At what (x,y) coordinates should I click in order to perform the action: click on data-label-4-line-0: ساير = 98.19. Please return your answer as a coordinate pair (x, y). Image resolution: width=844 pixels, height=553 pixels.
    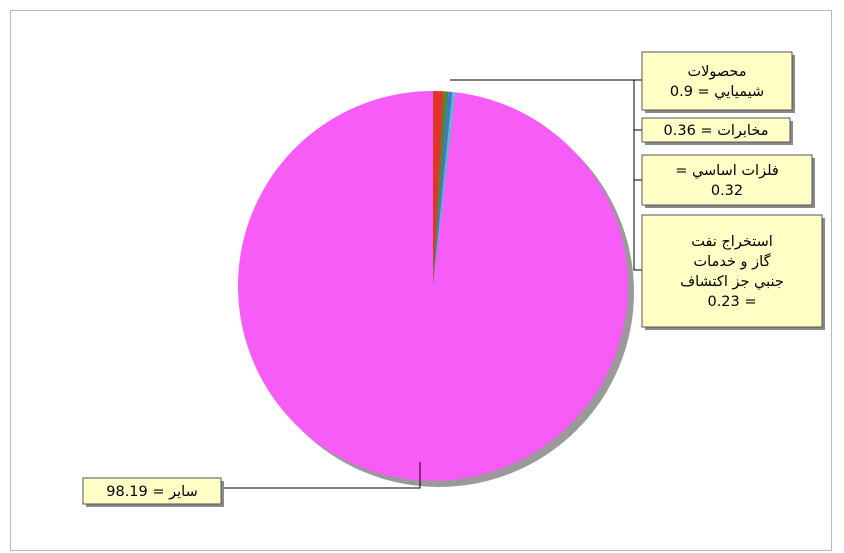
    Looking at the image, I should click on (152, 492).